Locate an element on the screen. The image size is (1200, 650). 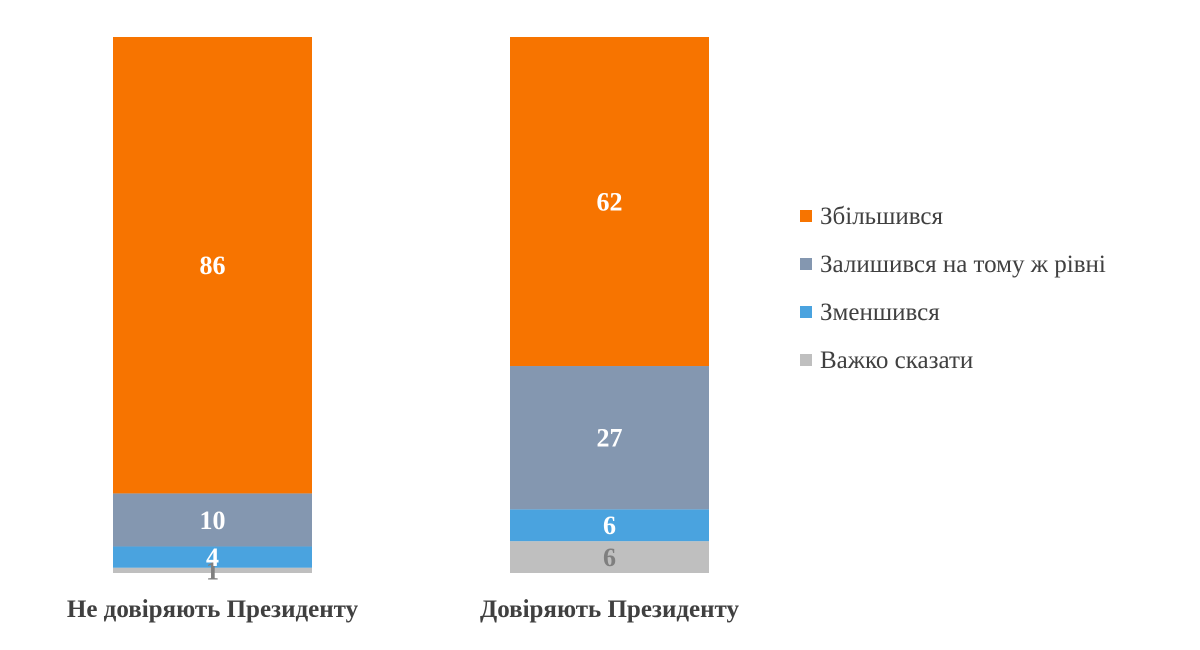
category-label-2: Довіряють Президенту is located at coordinates (609, 609).